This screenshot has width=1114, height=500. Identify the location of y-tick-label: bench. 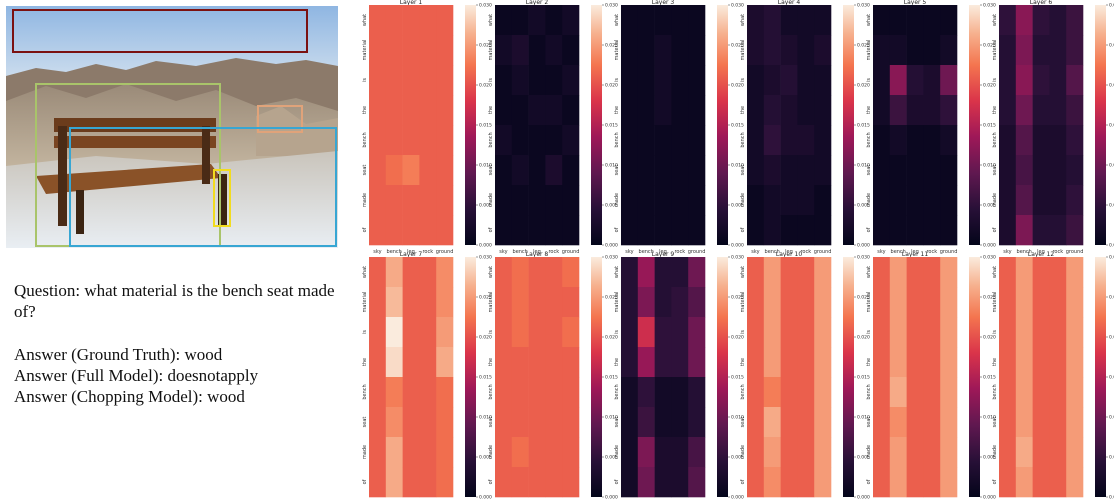
(743, 139).